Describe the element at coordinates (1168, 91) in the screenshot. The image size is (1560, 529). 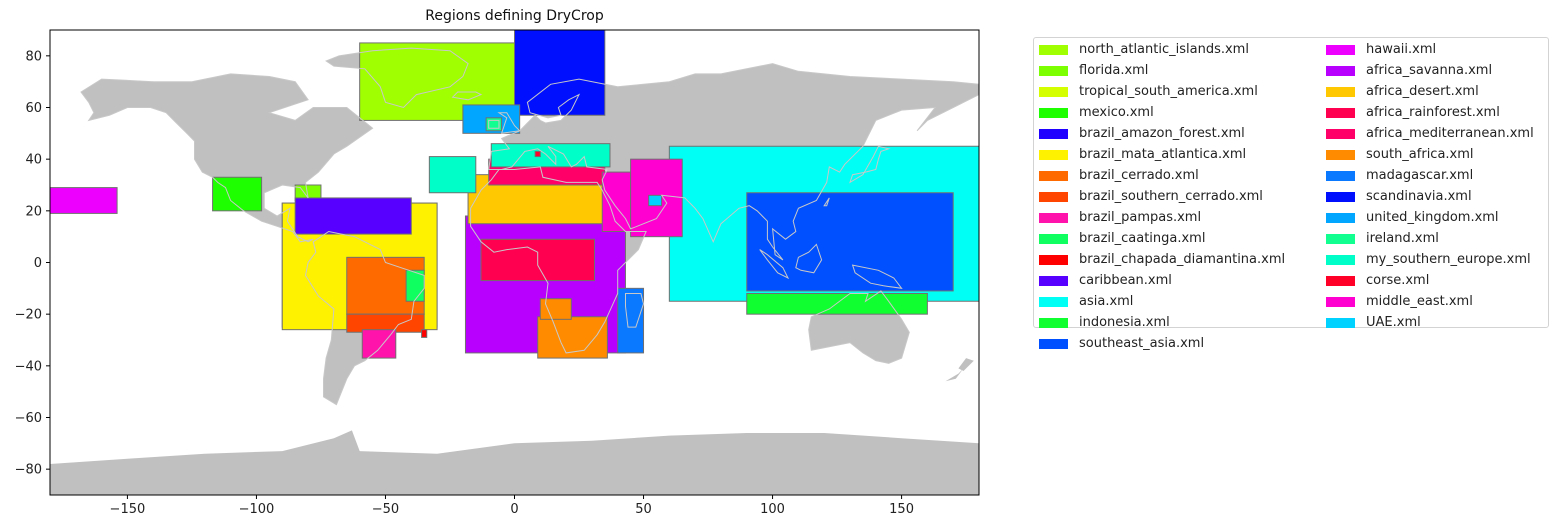
I see `legend-label: tropical_south_america.xml` at that location.